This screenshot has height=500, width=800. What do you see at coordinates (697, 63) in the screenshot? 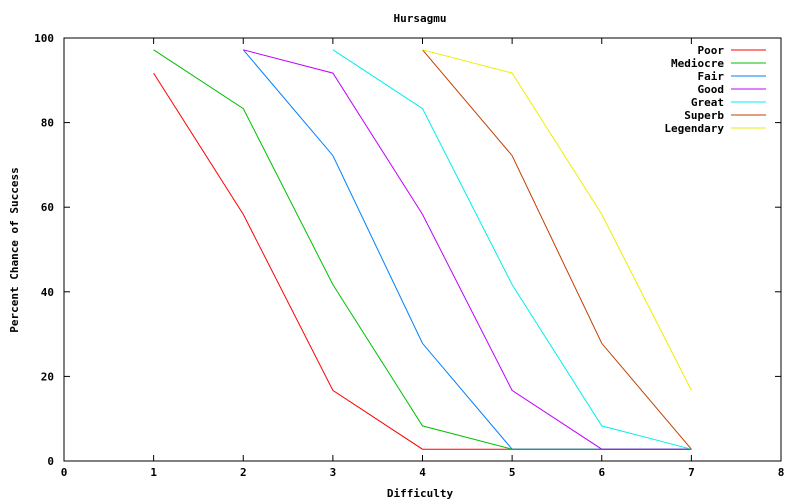
I see `legend-label-mediocre: Mediocre` at bounding box center [697, 63].